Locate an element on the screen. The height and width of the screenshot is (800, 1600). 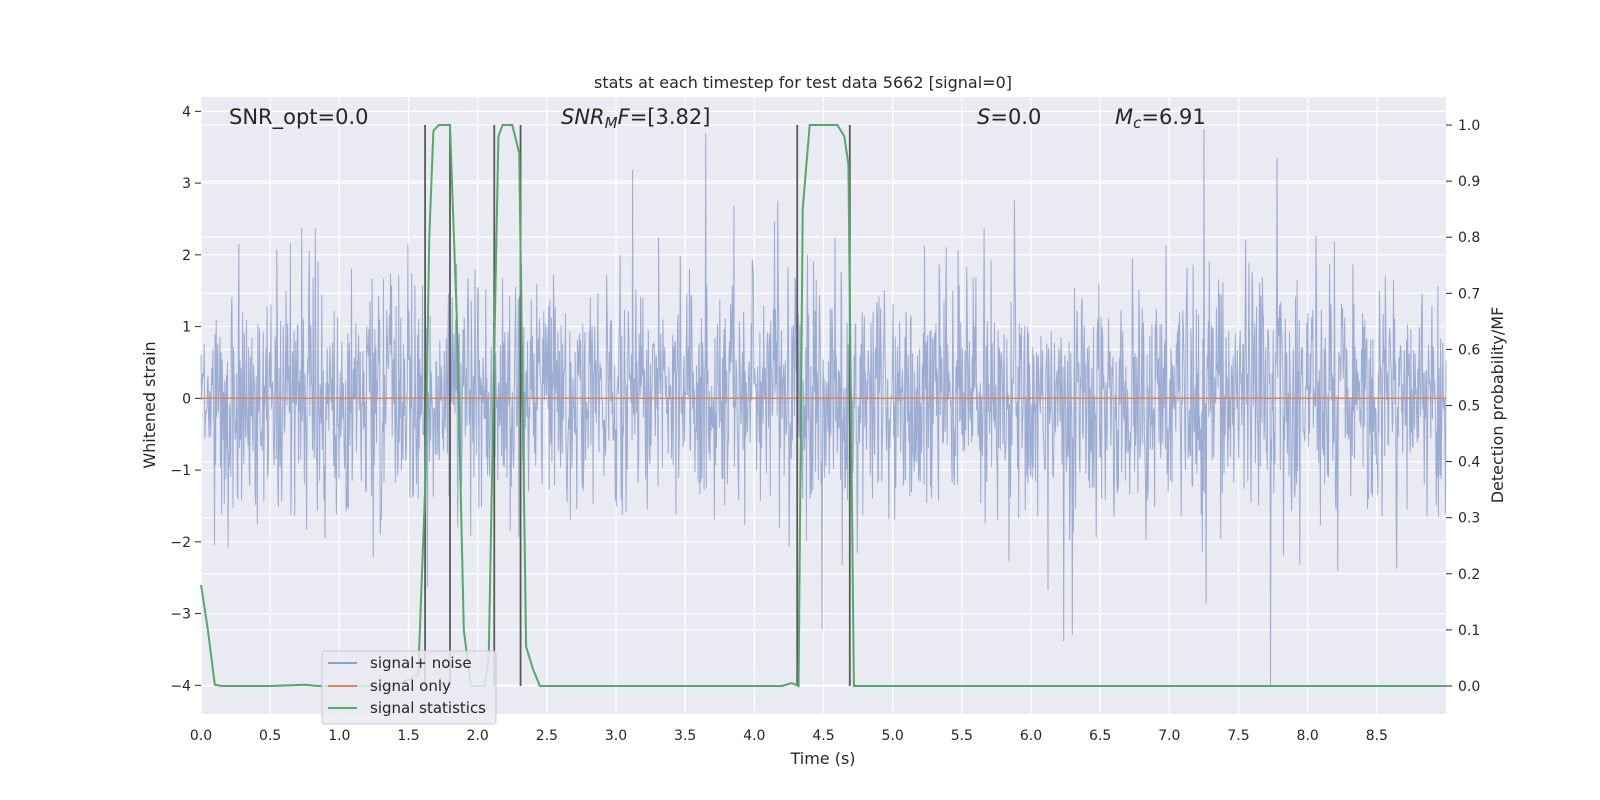
annotation-mc: Mc=6.91 is located at coordinates (1160, 118).